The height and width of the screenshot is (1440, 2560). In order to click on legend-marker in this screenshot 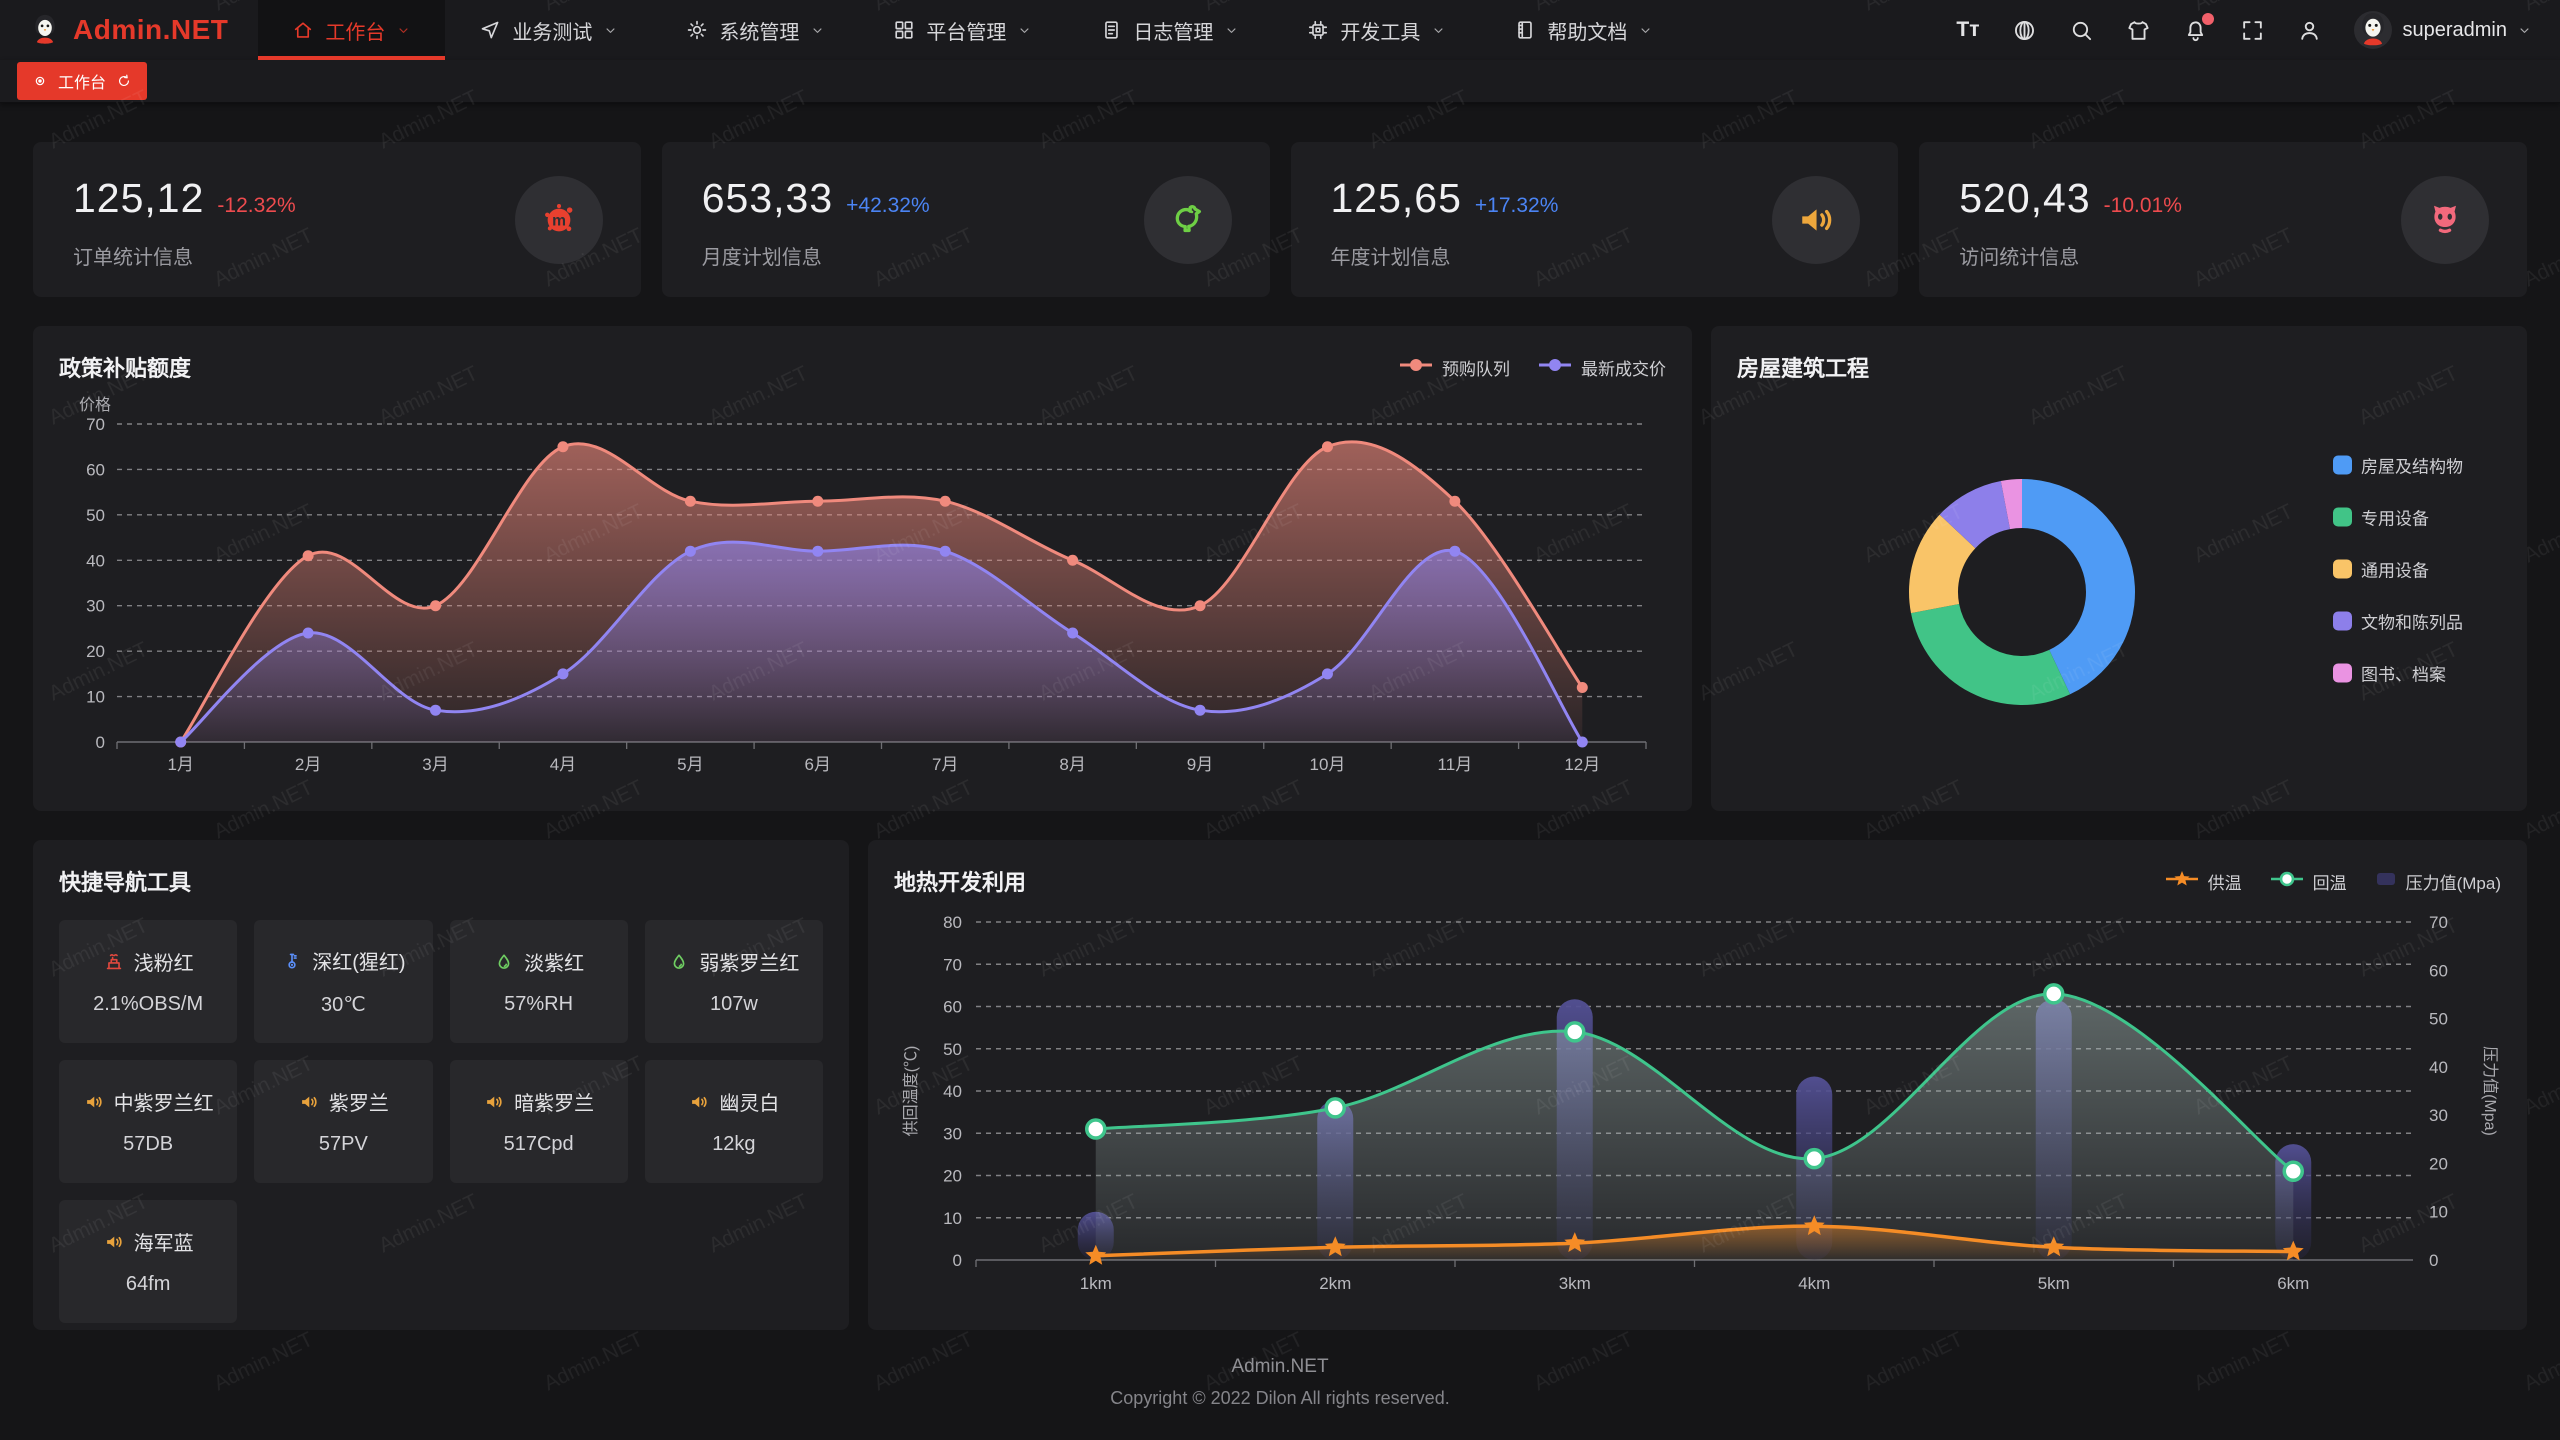, I will do `click(2386, 881)`.